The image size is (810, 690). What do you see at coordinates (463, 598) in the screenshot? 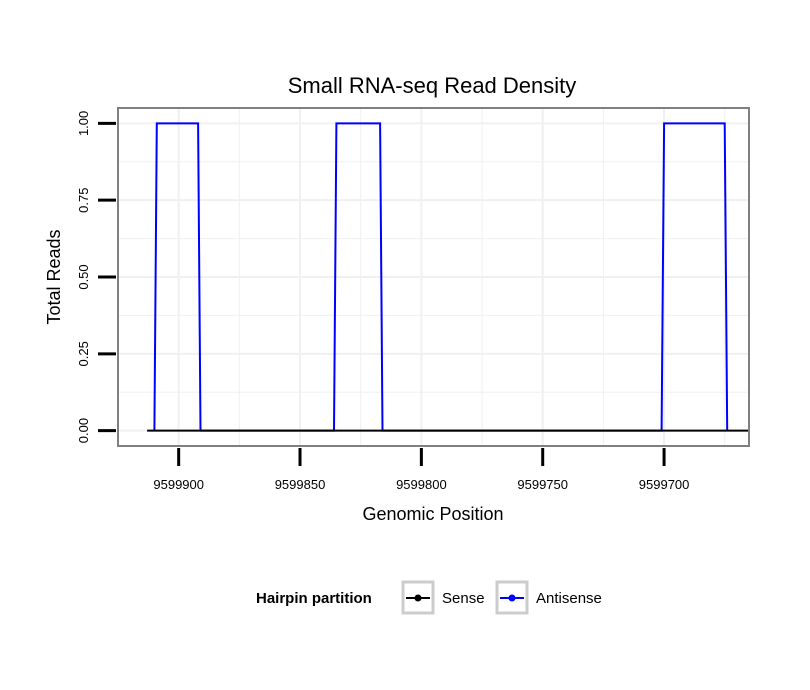
I see `legend-label-sense: Sense` at bounding box center [463, 598].